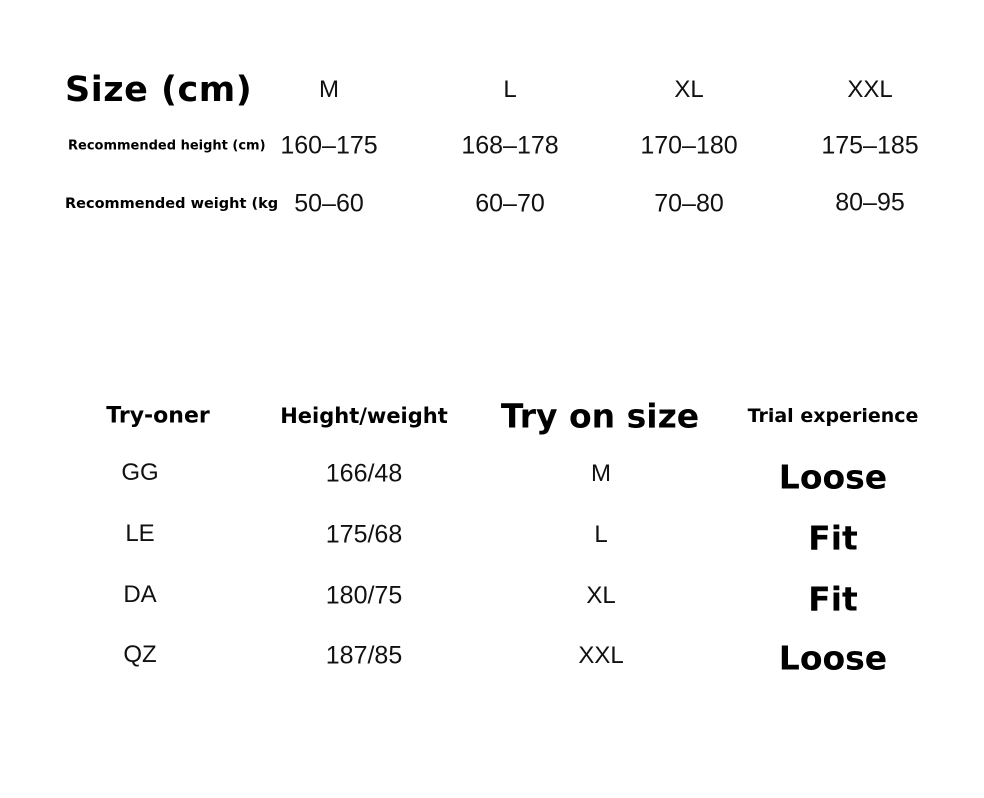 The image size is (984, 798). What do you see at coordinates (870, 202) in the screenshot?
I see `weight-cell: 80–95` at bounding box center [870, 202].